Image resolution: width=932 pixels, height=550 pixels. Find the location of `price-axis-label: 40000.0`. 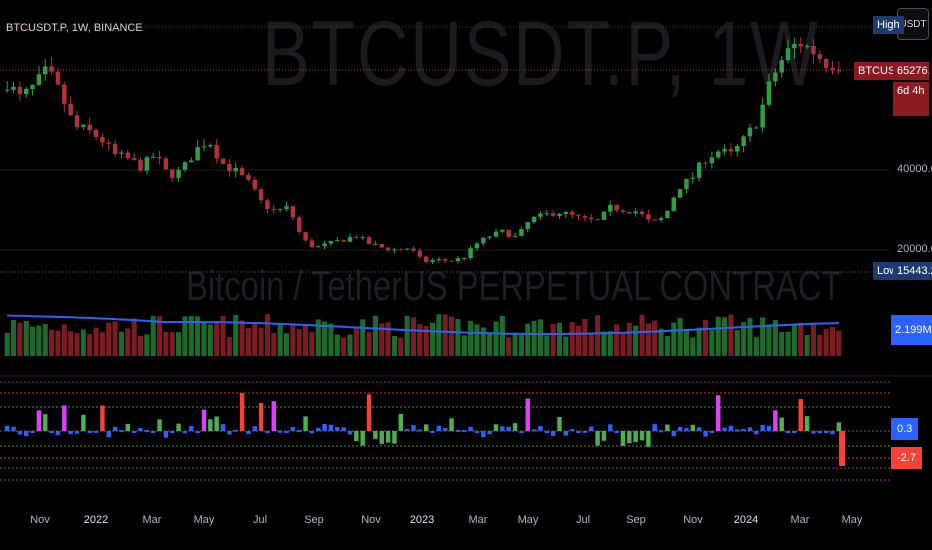

price-axis-label: 40000.0 is located at coordinates (914, 169).